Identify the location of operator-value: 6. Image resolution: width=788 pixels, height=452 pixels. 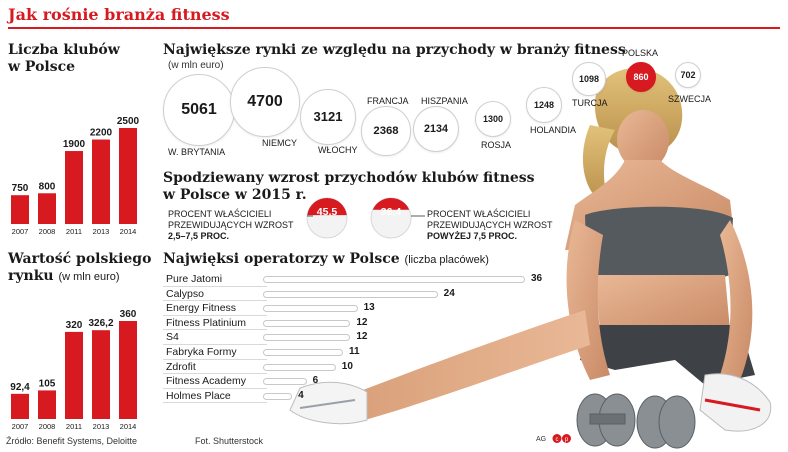
(315, 381).